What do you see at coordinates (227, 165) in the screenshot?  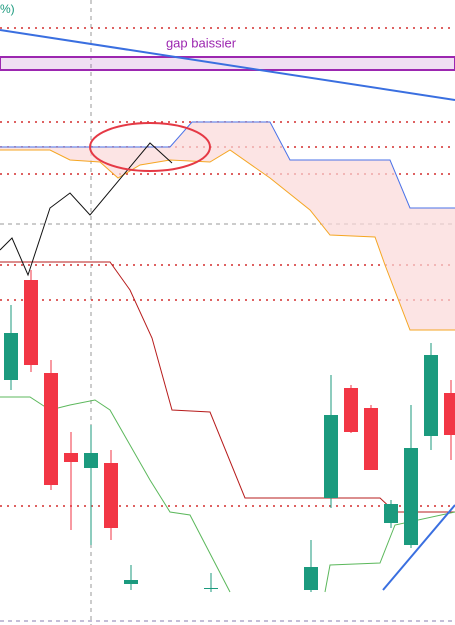 I see `cloud-upper` at bounding box center [227, 165].